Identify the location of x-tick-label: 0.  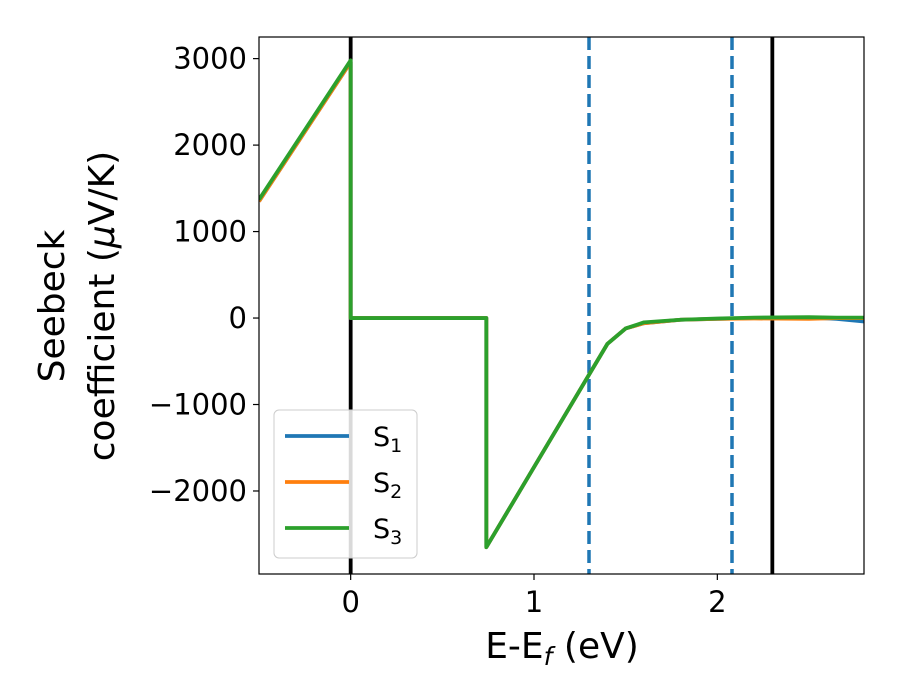
(350, 602).